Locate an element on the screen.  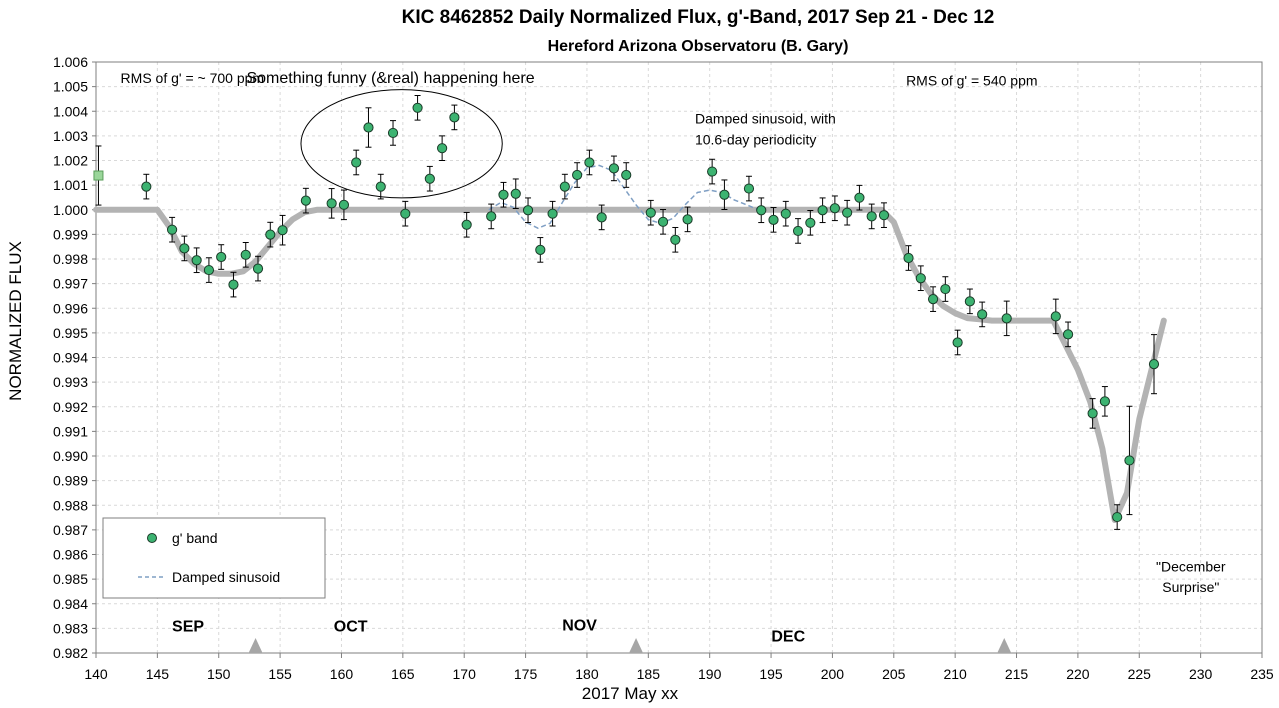
x-tick-label: 140 is located at coordinates (96, 674).